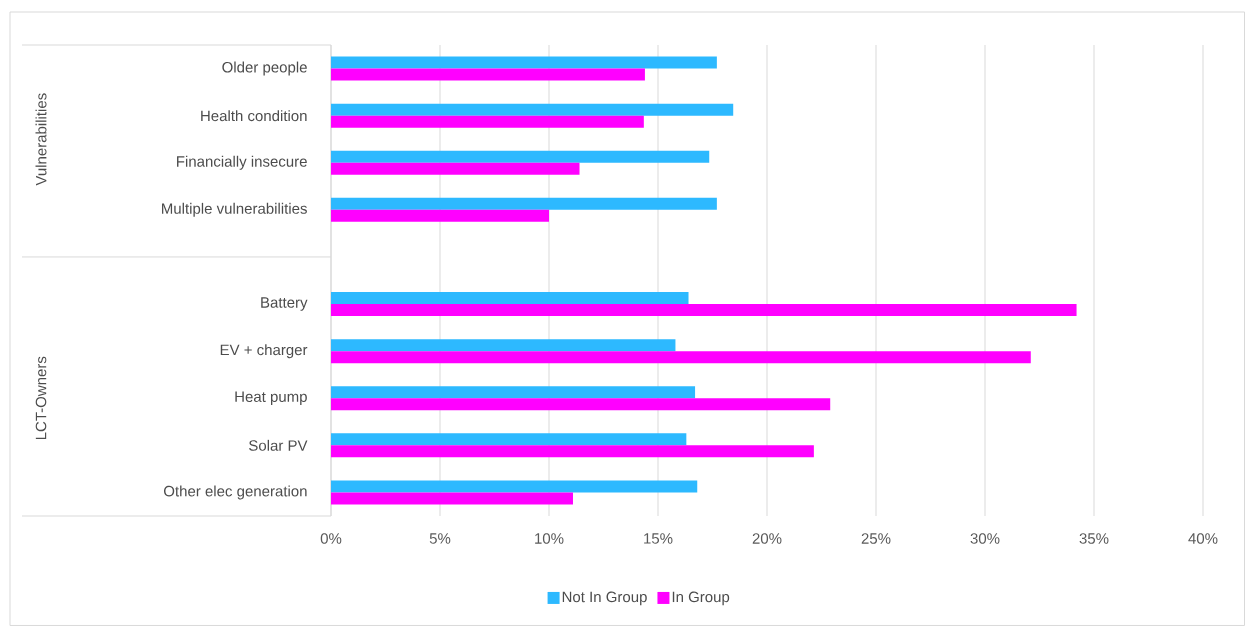 This screenshot has height=626, width=1245. What do you see at coordinates (701, 598) in the screenshot?
I see `legend-label: In Group` at bounding box center [701, 598].